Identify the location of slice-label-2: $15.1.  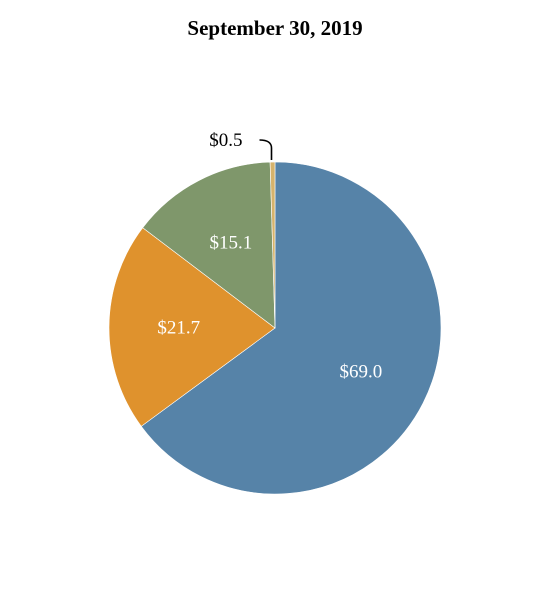
(231, 242).